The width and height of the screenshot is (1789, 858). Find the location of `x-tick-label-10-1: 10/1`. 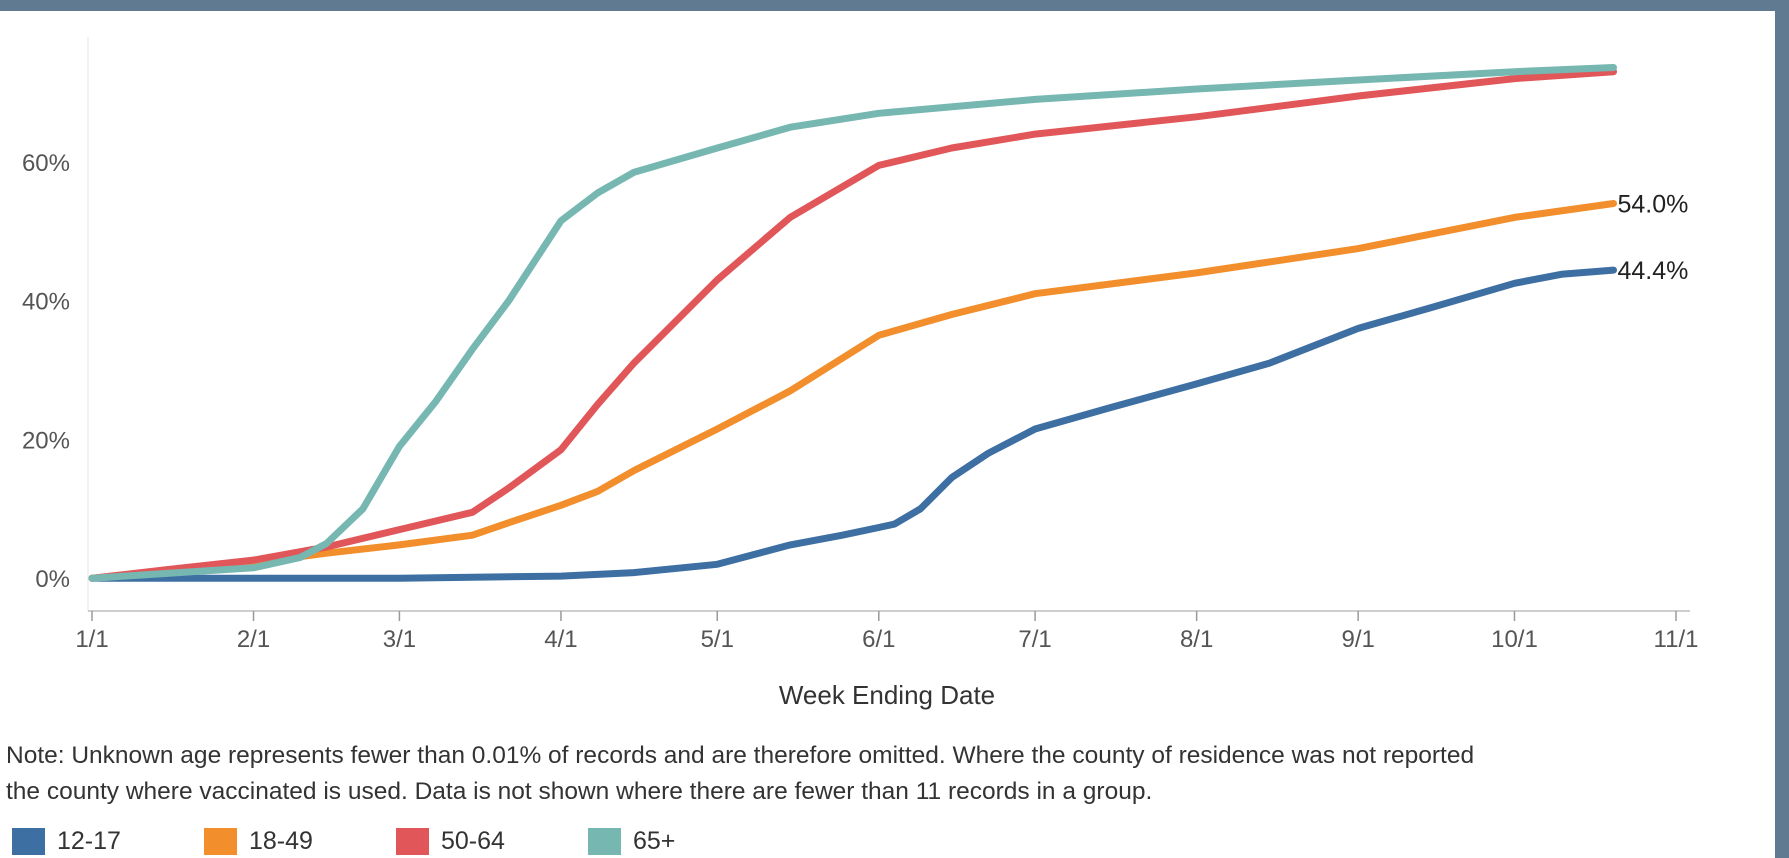

x-tick-label-10-1: 10/1 is located at coordinates (1514, 639).